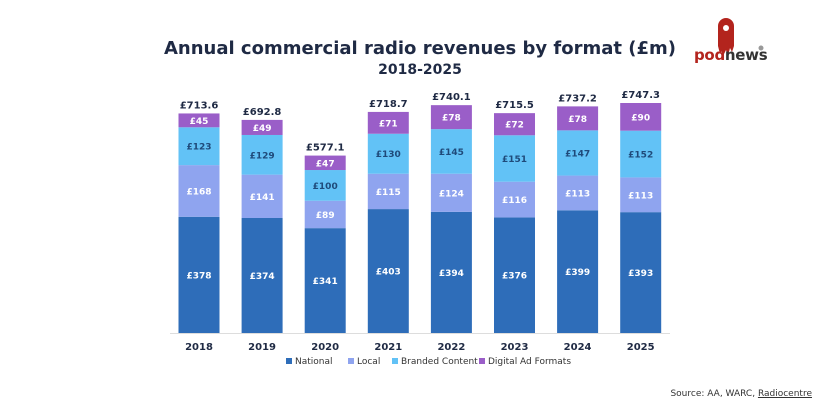 The image size is (840, 420). Describe the element at coordinates (368, 362) in the screenshot. I see `legend-label: Local` at that location.